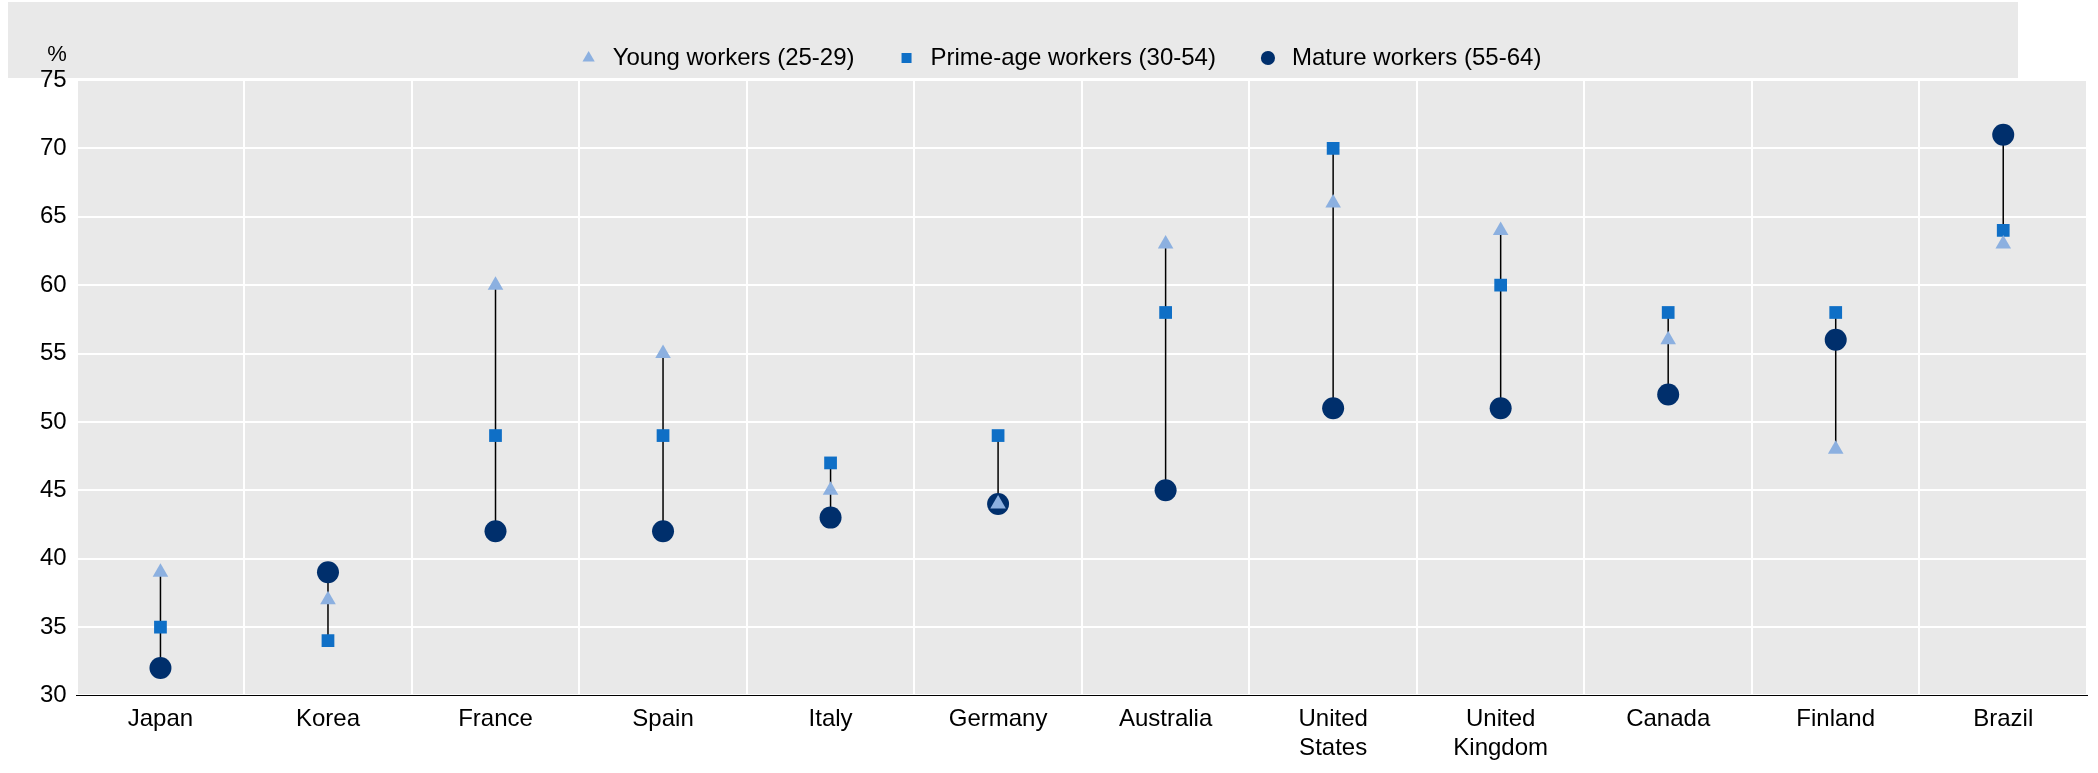  I want to click on x-tick-label: Italy, so click(830, 718).